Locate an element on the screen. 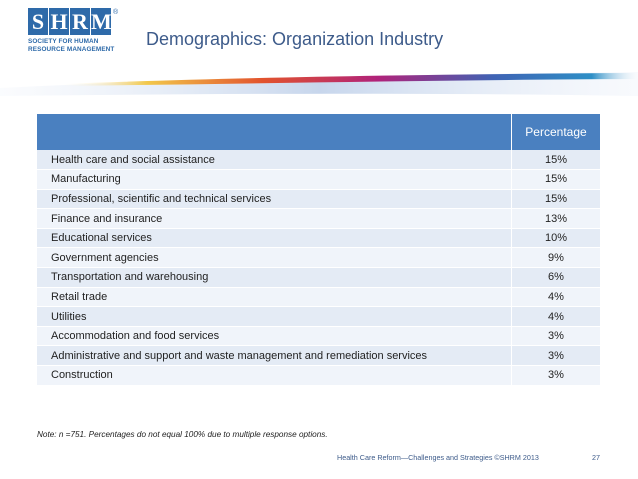 Image resolution: width=638 pixels, height=479 pixels. header-label-cell is located at coordinates (274, 132).